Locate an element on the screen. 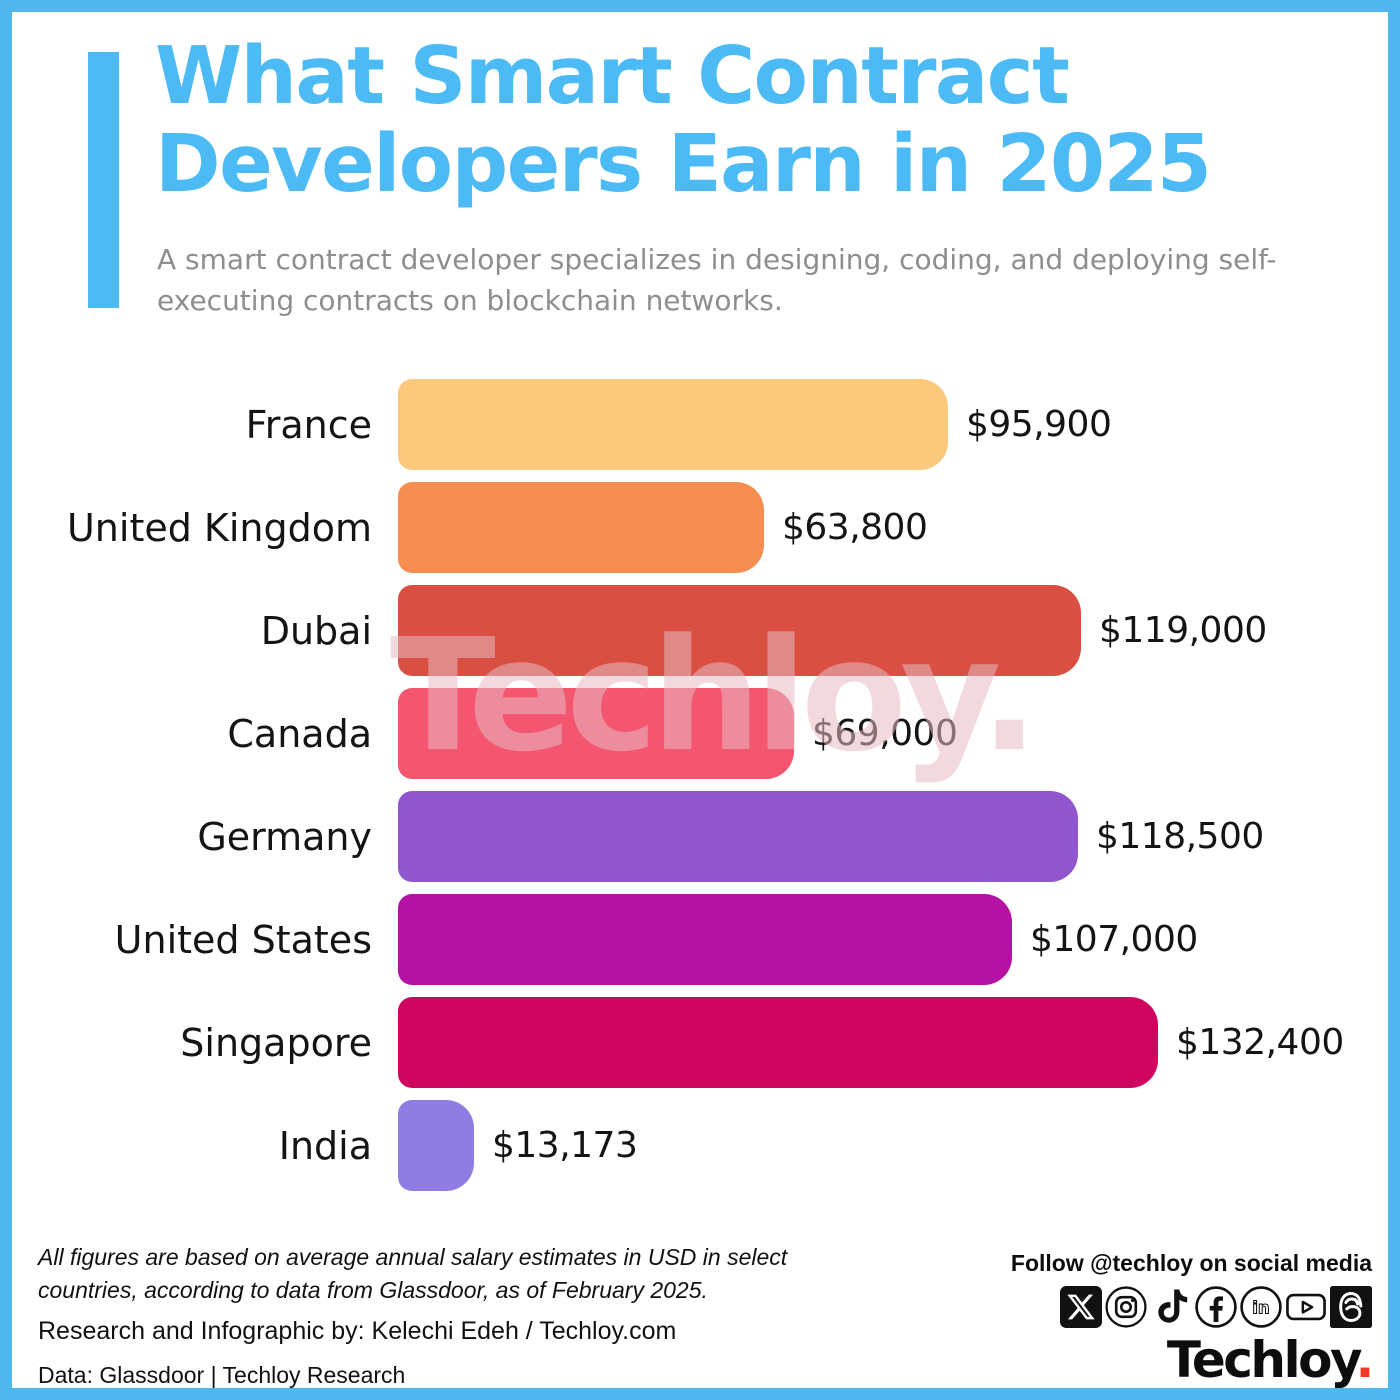 Image resolution: width=1400 pixels, height=1400 pixels. threads-icon is located at coordinates (1351, 1307).